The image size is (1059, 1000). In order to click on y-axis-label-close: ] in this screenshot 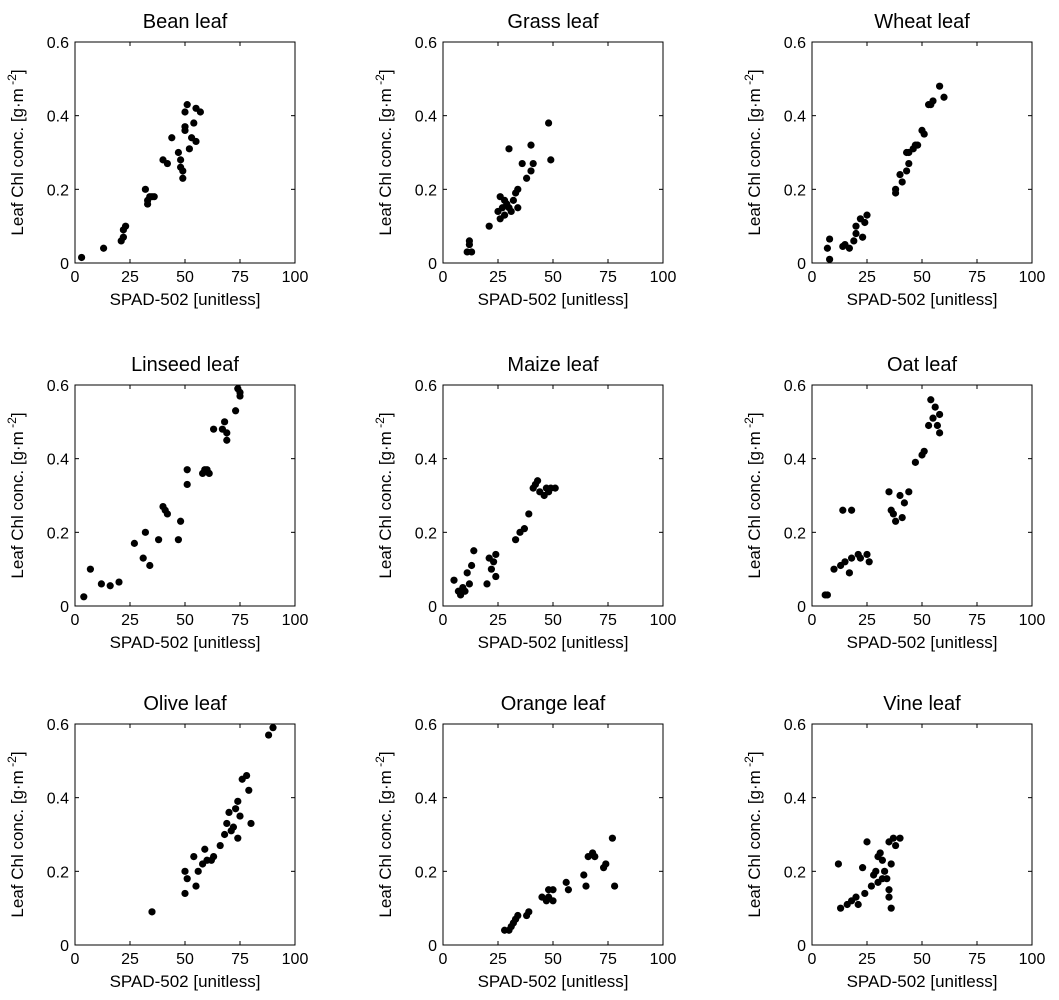, I will do `click(754, 71)`.